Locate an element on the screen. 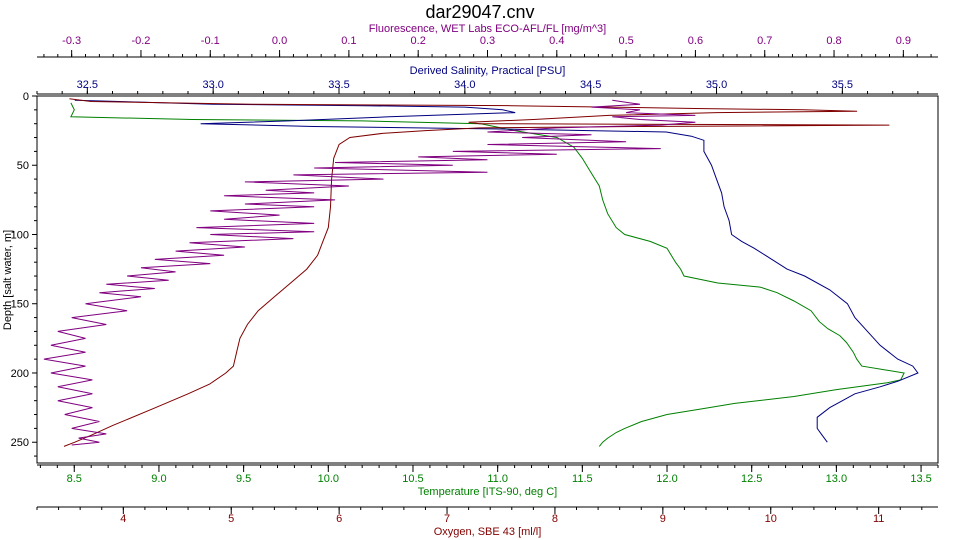 This screenshot has width=960, height=540. oxygen-tick-label: 5 is located at coordinates (231, 519).